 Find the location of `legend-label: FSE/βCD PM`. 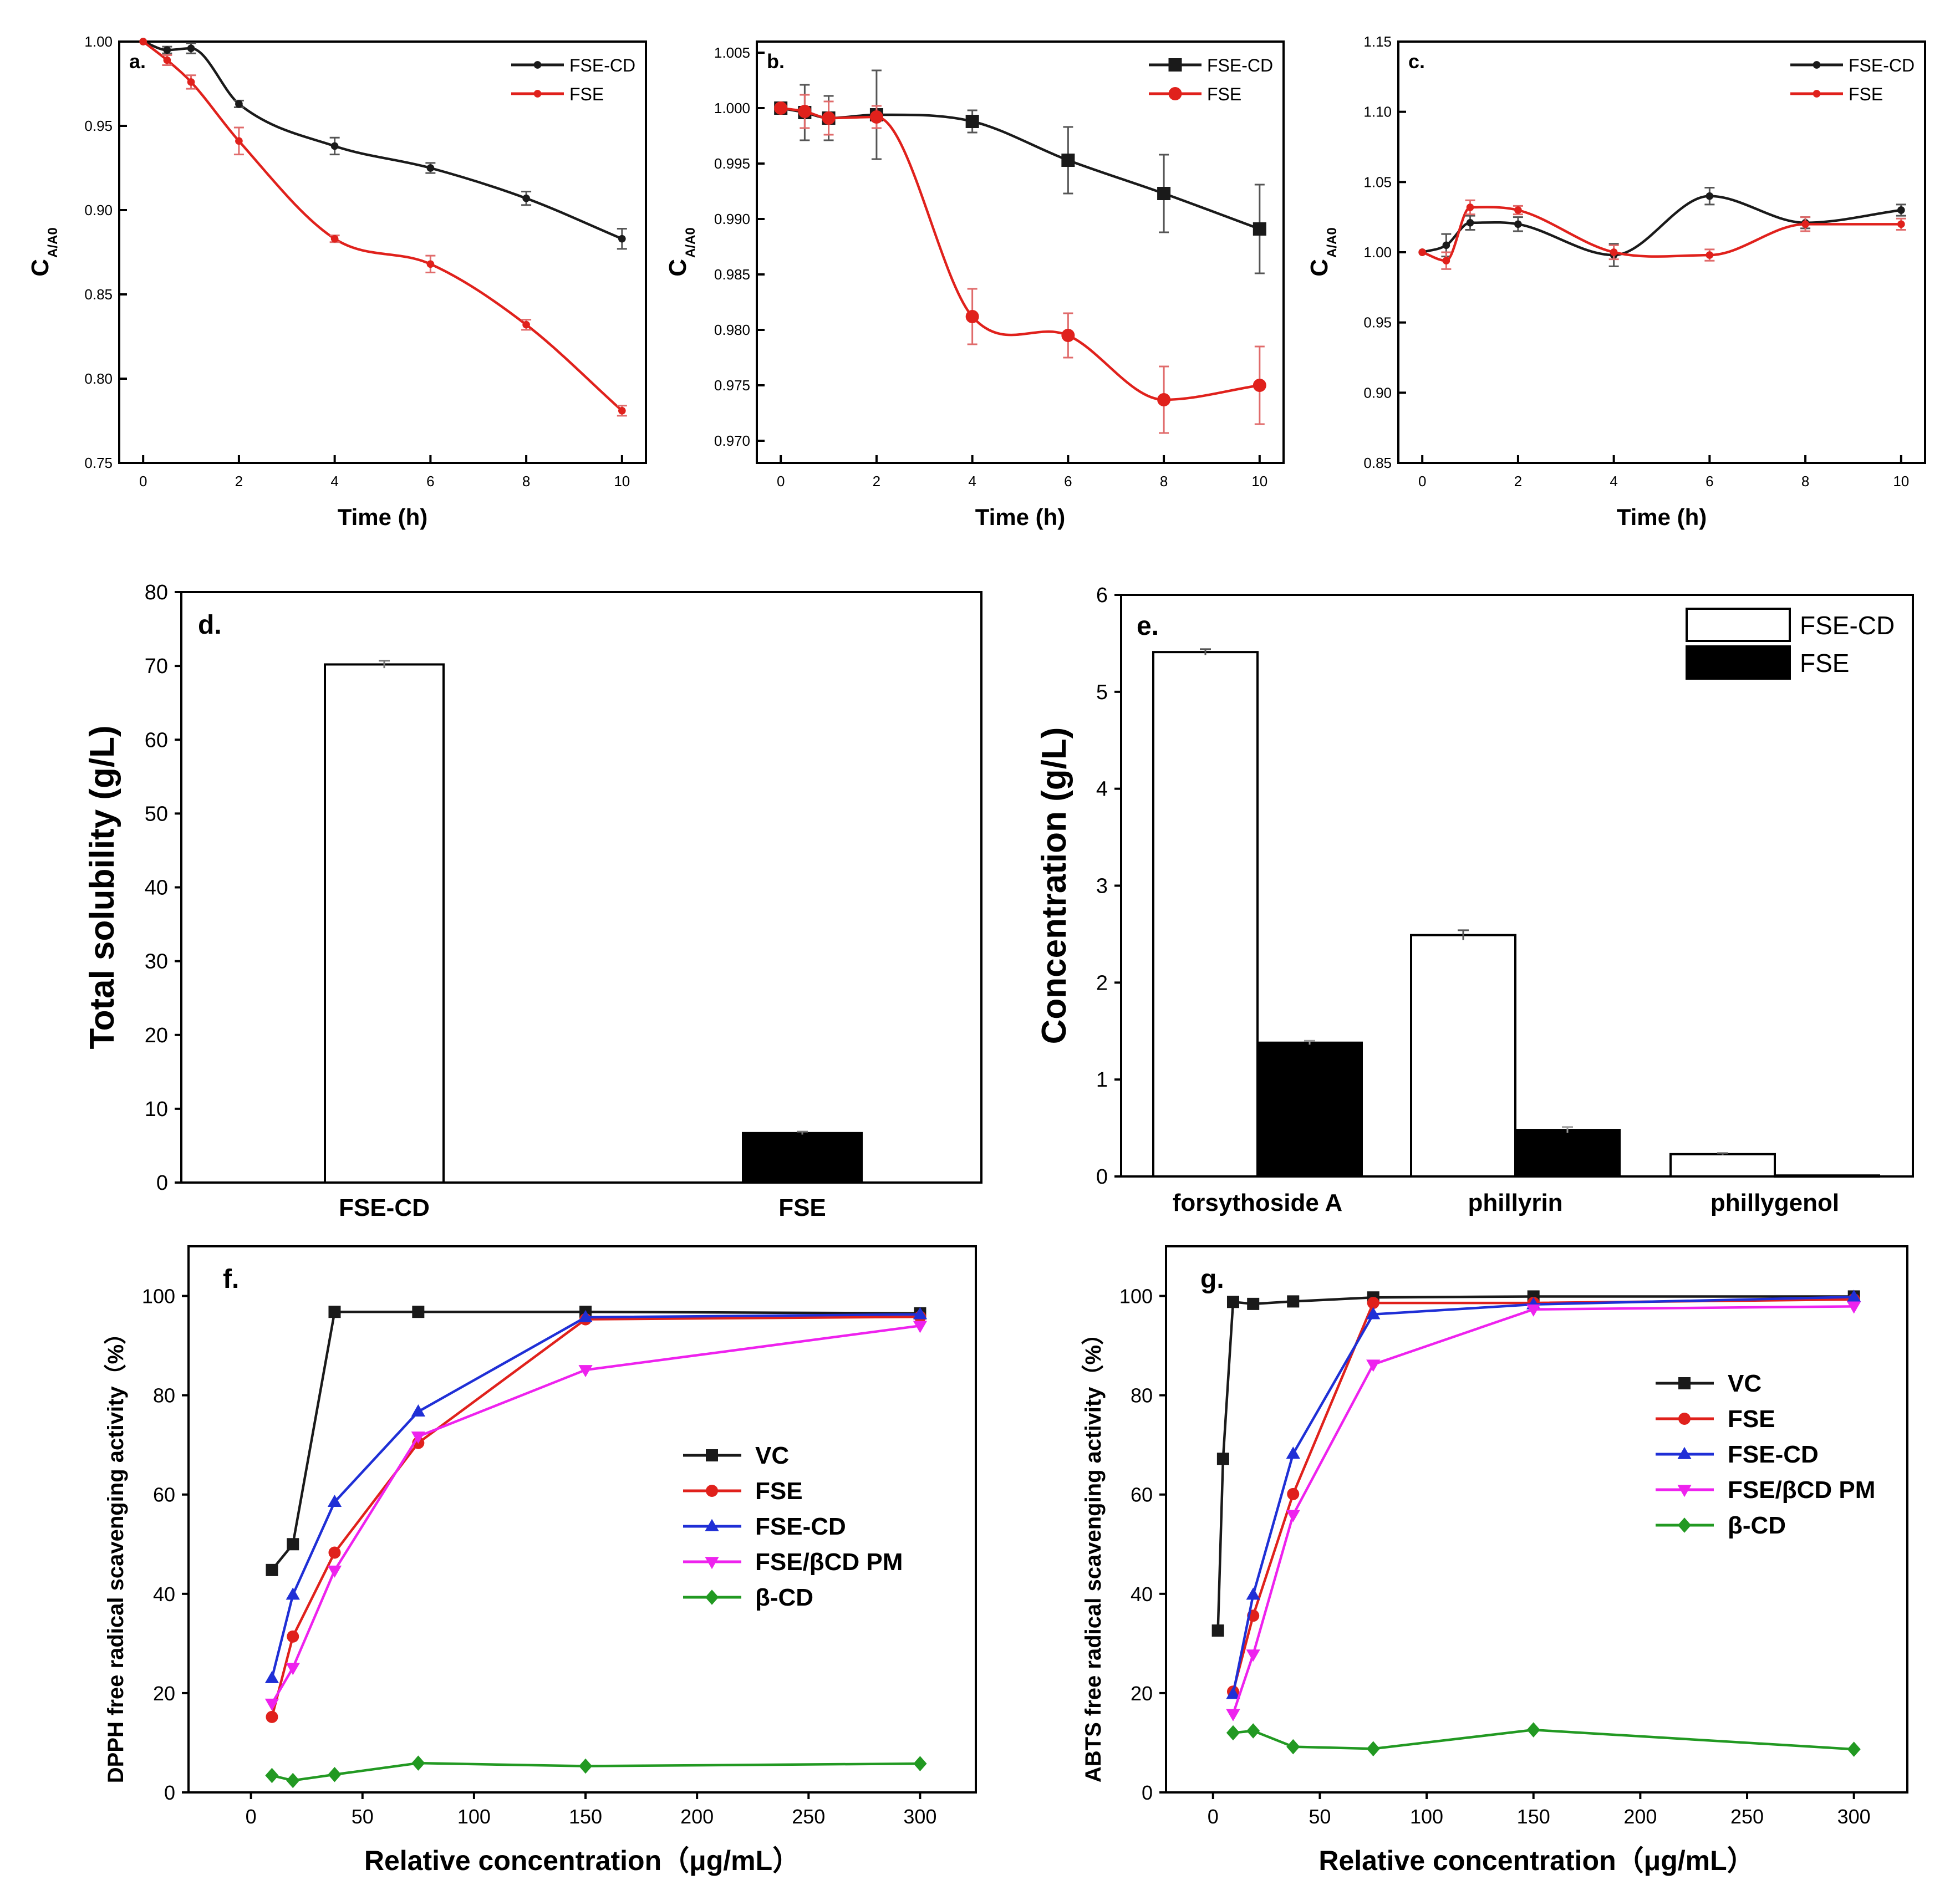

legend-label: FSE/βCD PM is located at coordinates (1801, 1490).